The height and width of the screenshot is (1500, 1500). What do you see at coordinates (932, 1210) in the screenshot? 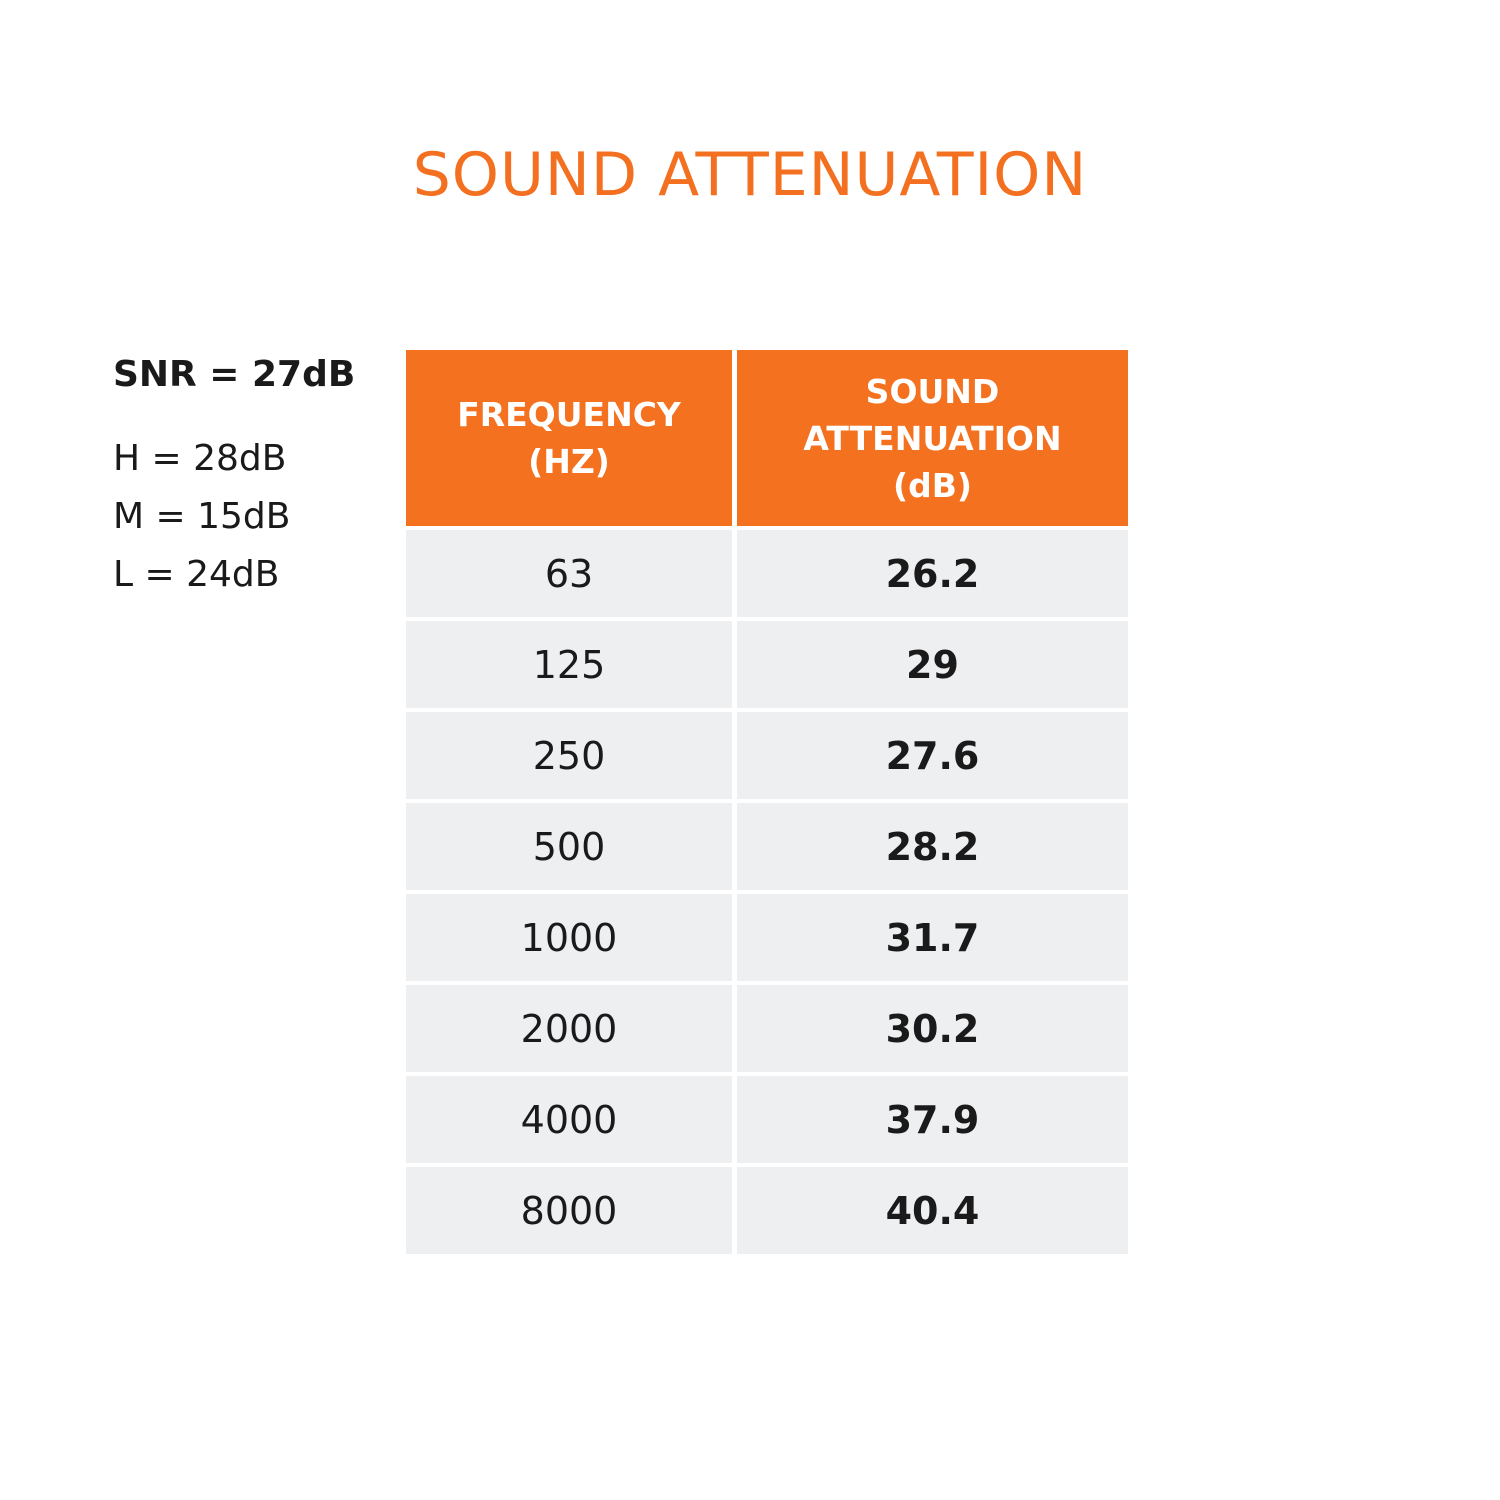
I see `attenuation-cell: 40.4` at bounding box center [932, 1210].